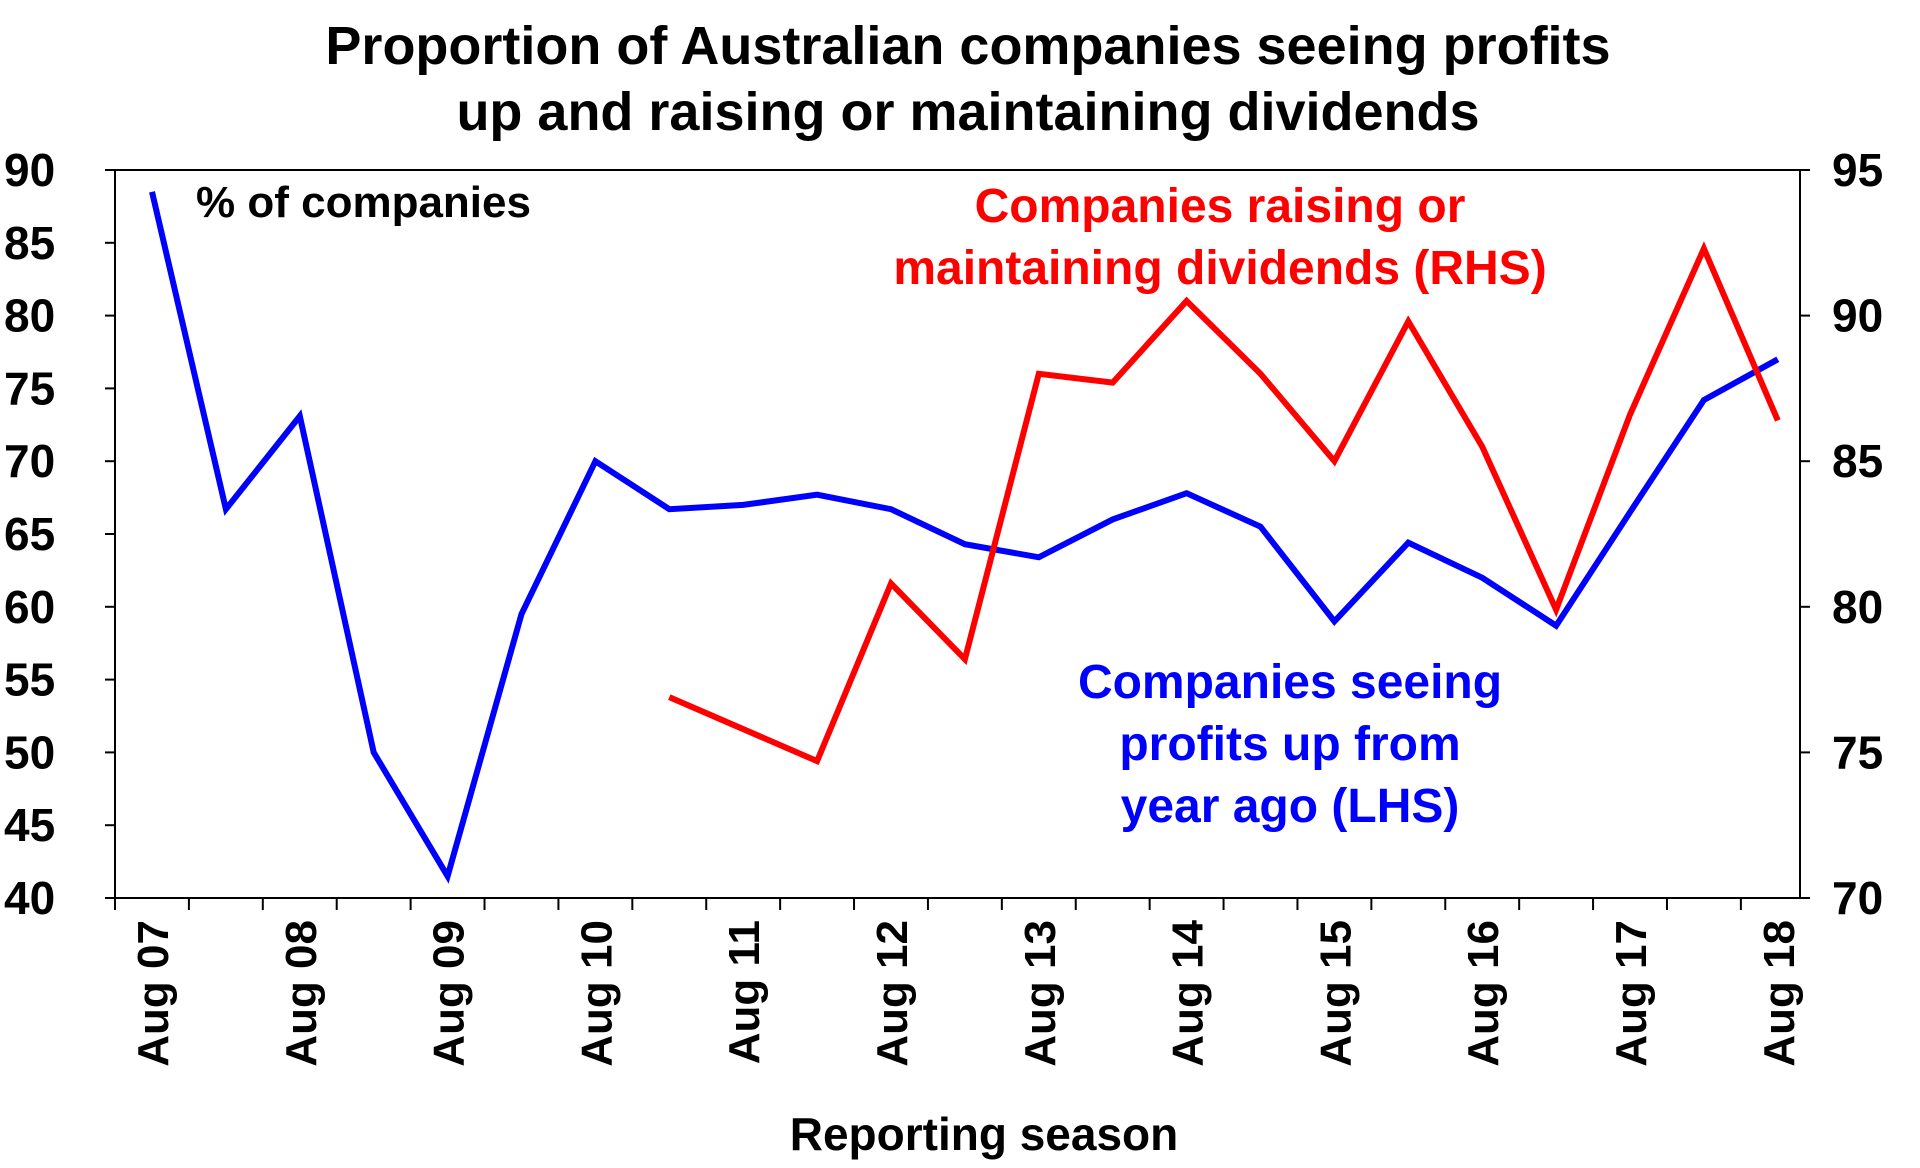  What do you see at coordinates (1631, 993) in the screenshot?
I see `x-tick-label: Aug 17` at bounding box center [1631, 993].